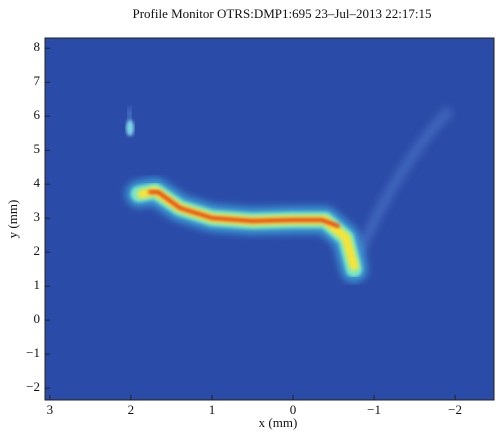  Describe the element at coordinates (33, 386) in the screenshot. I see `y-tick-label: −2` at that location.